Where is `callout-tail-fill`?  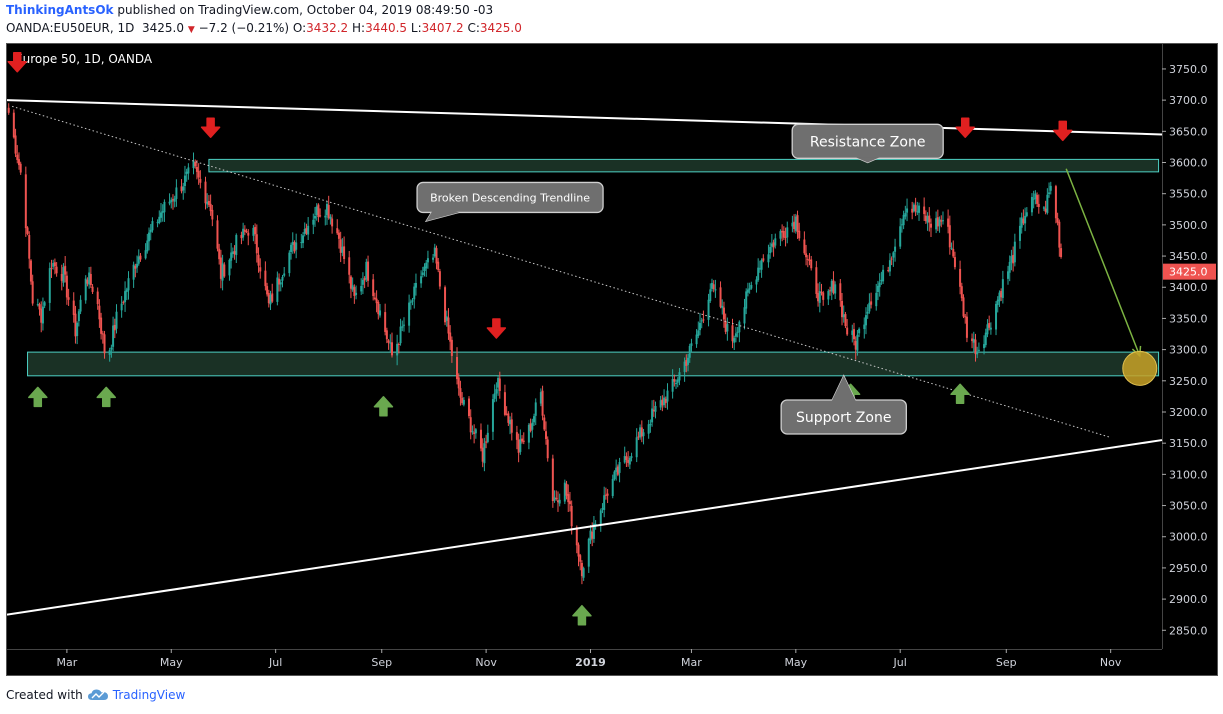 callout-tail-fill is located at coordinates (843, 388).